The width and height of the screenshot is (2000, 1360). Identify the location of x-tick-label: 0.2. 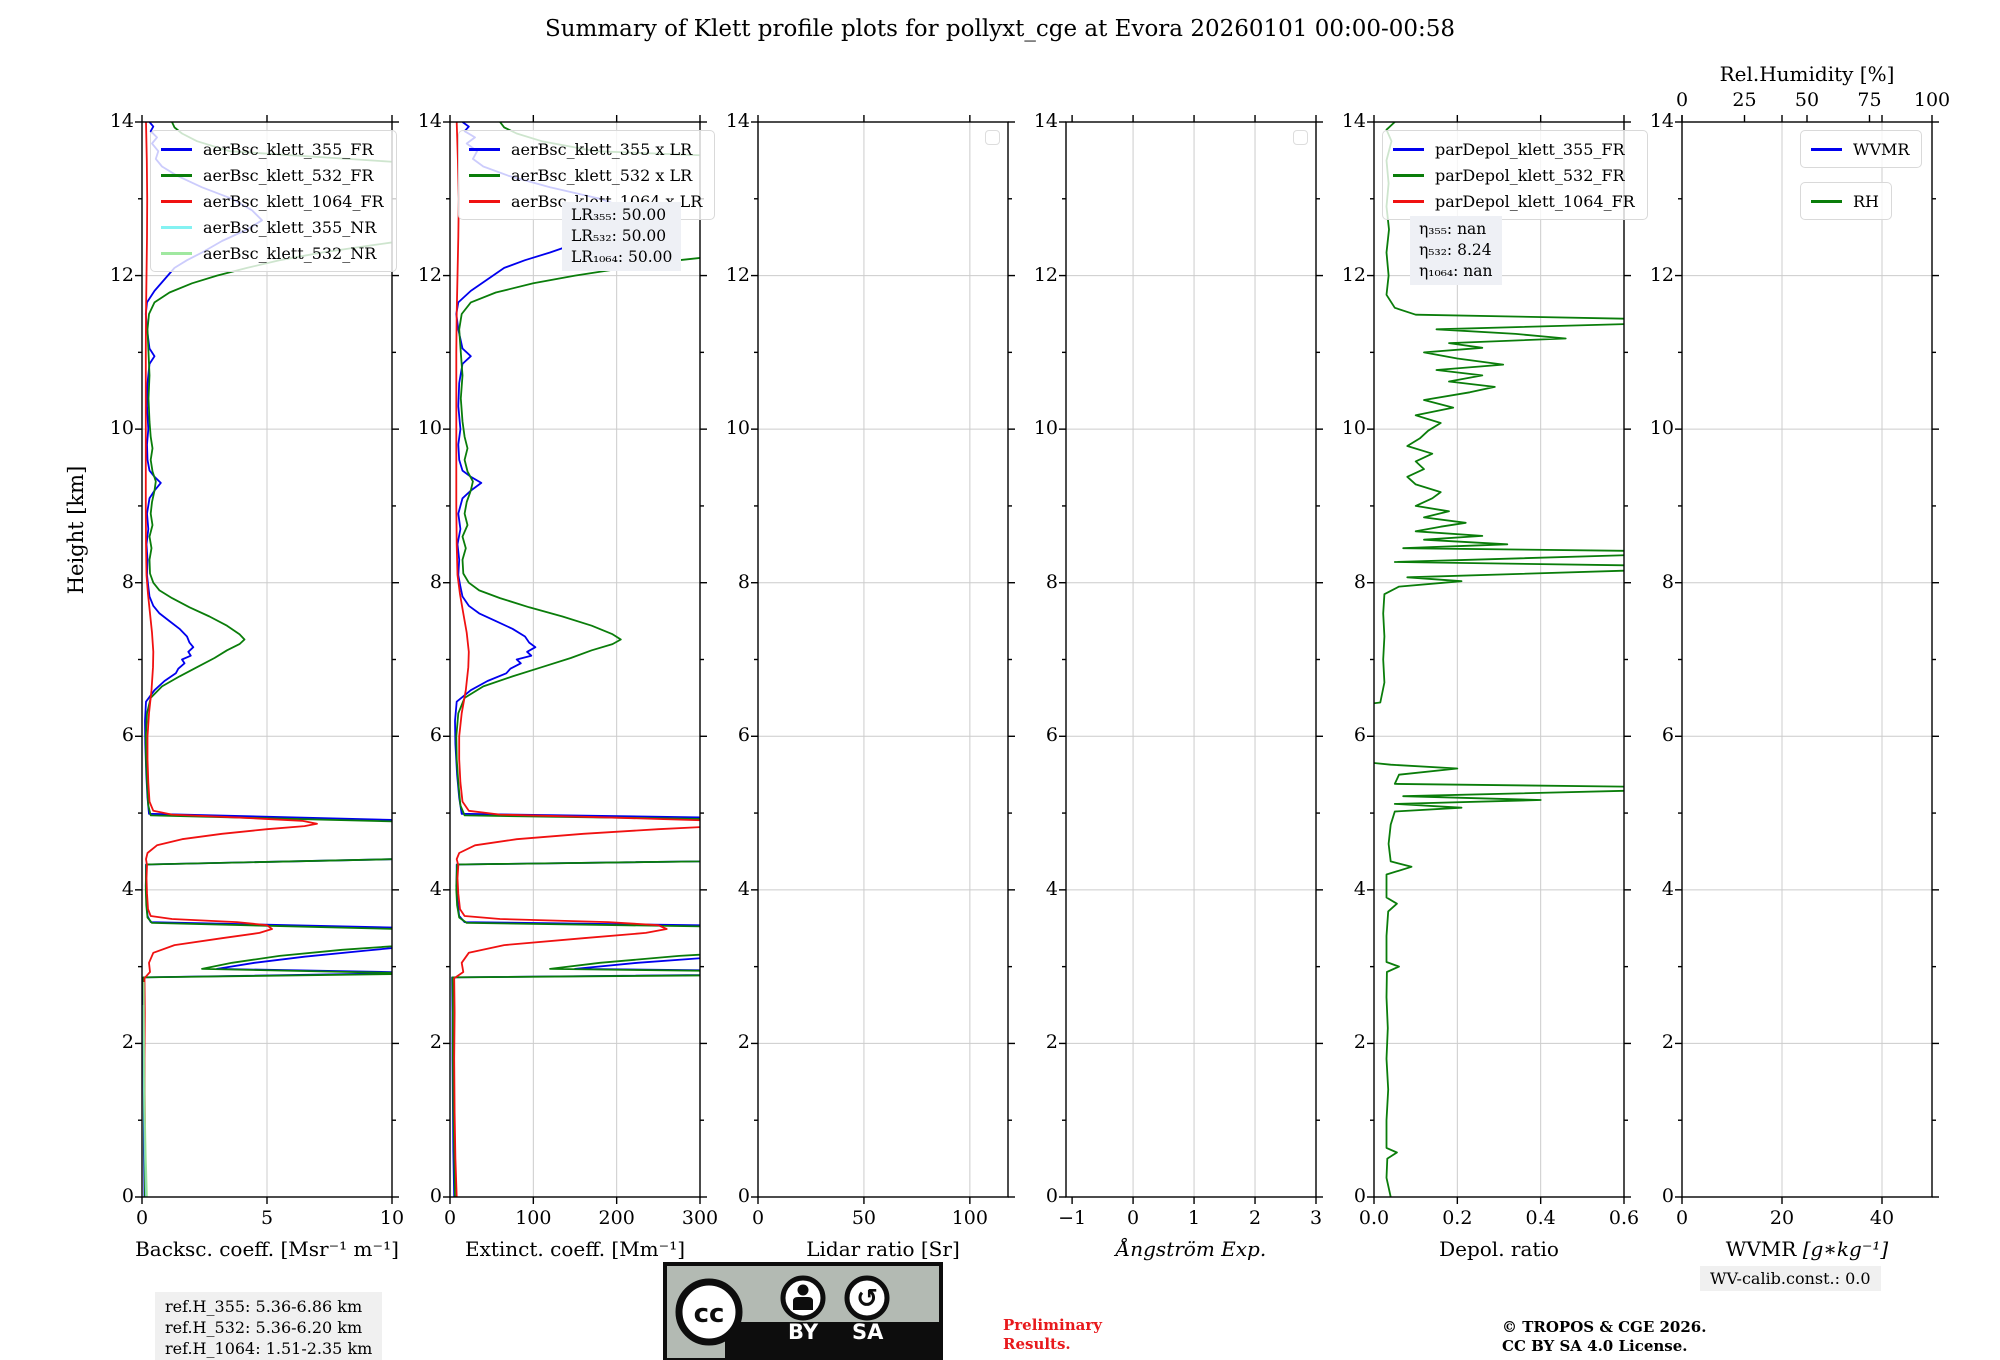
(1457, 1218).